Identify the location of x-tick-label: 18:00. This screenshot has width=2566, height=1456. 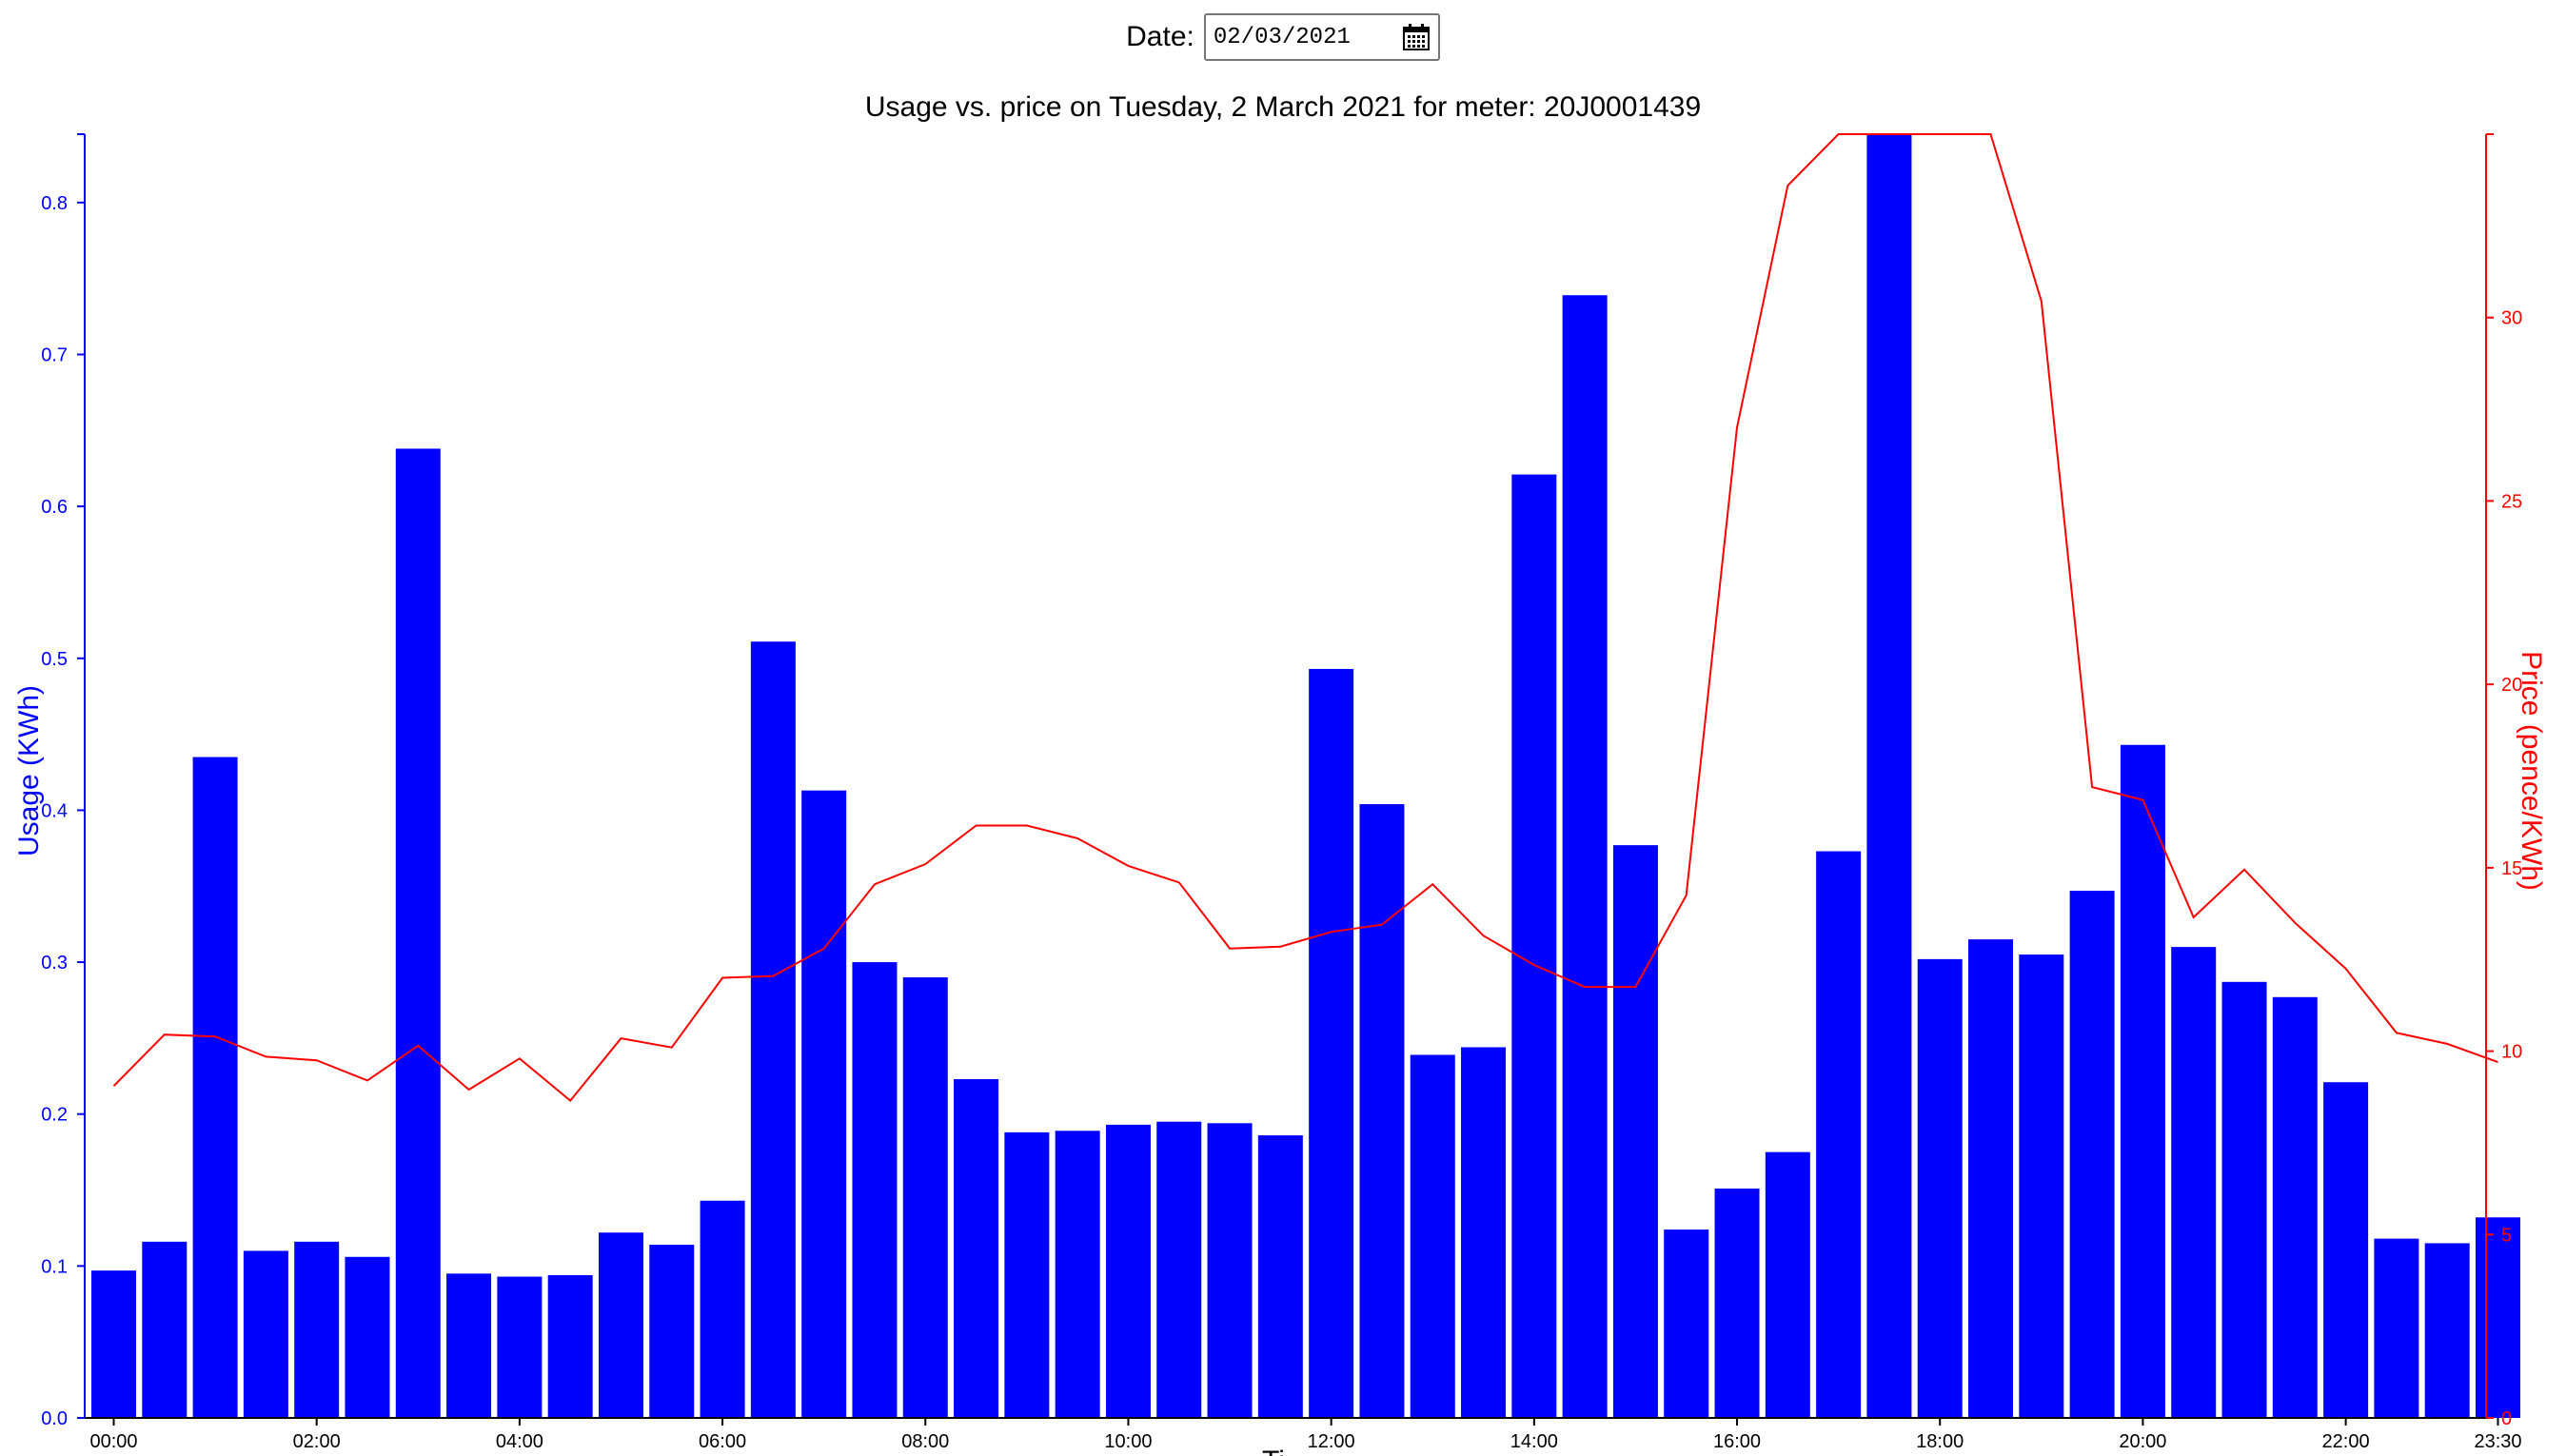
(1940, 1441).